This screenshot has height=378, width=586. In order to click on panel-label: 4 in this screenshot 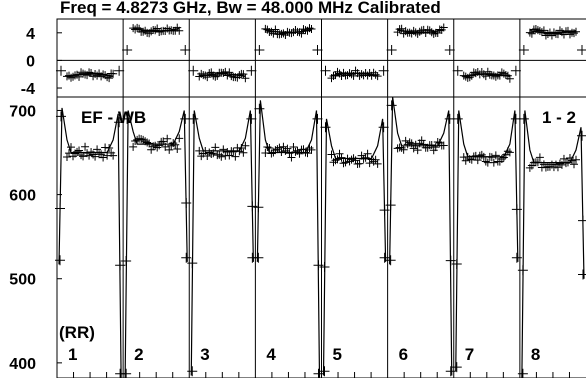, I will do `click(271, 354)`.